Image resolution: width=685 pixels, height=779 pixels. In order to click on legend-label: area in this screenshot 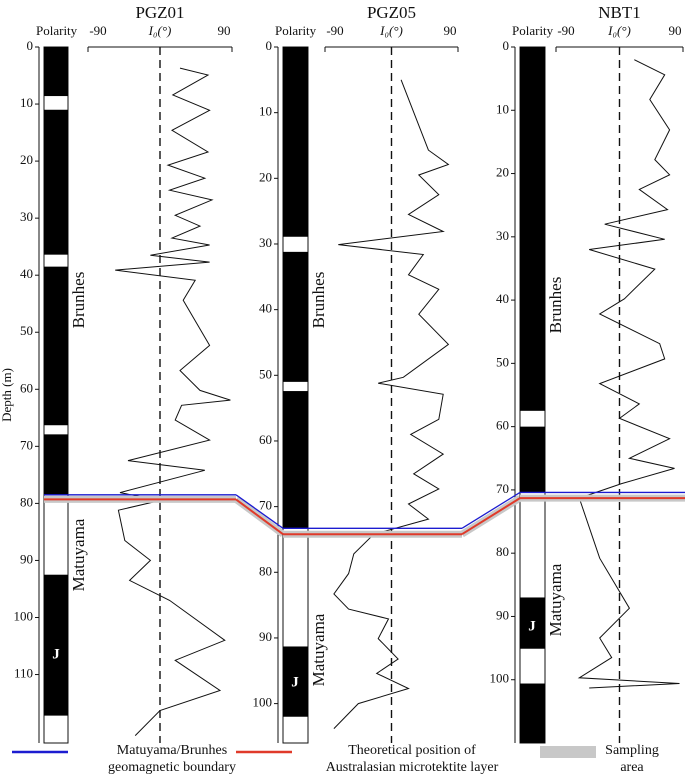, I will do `click(632, 767)`.